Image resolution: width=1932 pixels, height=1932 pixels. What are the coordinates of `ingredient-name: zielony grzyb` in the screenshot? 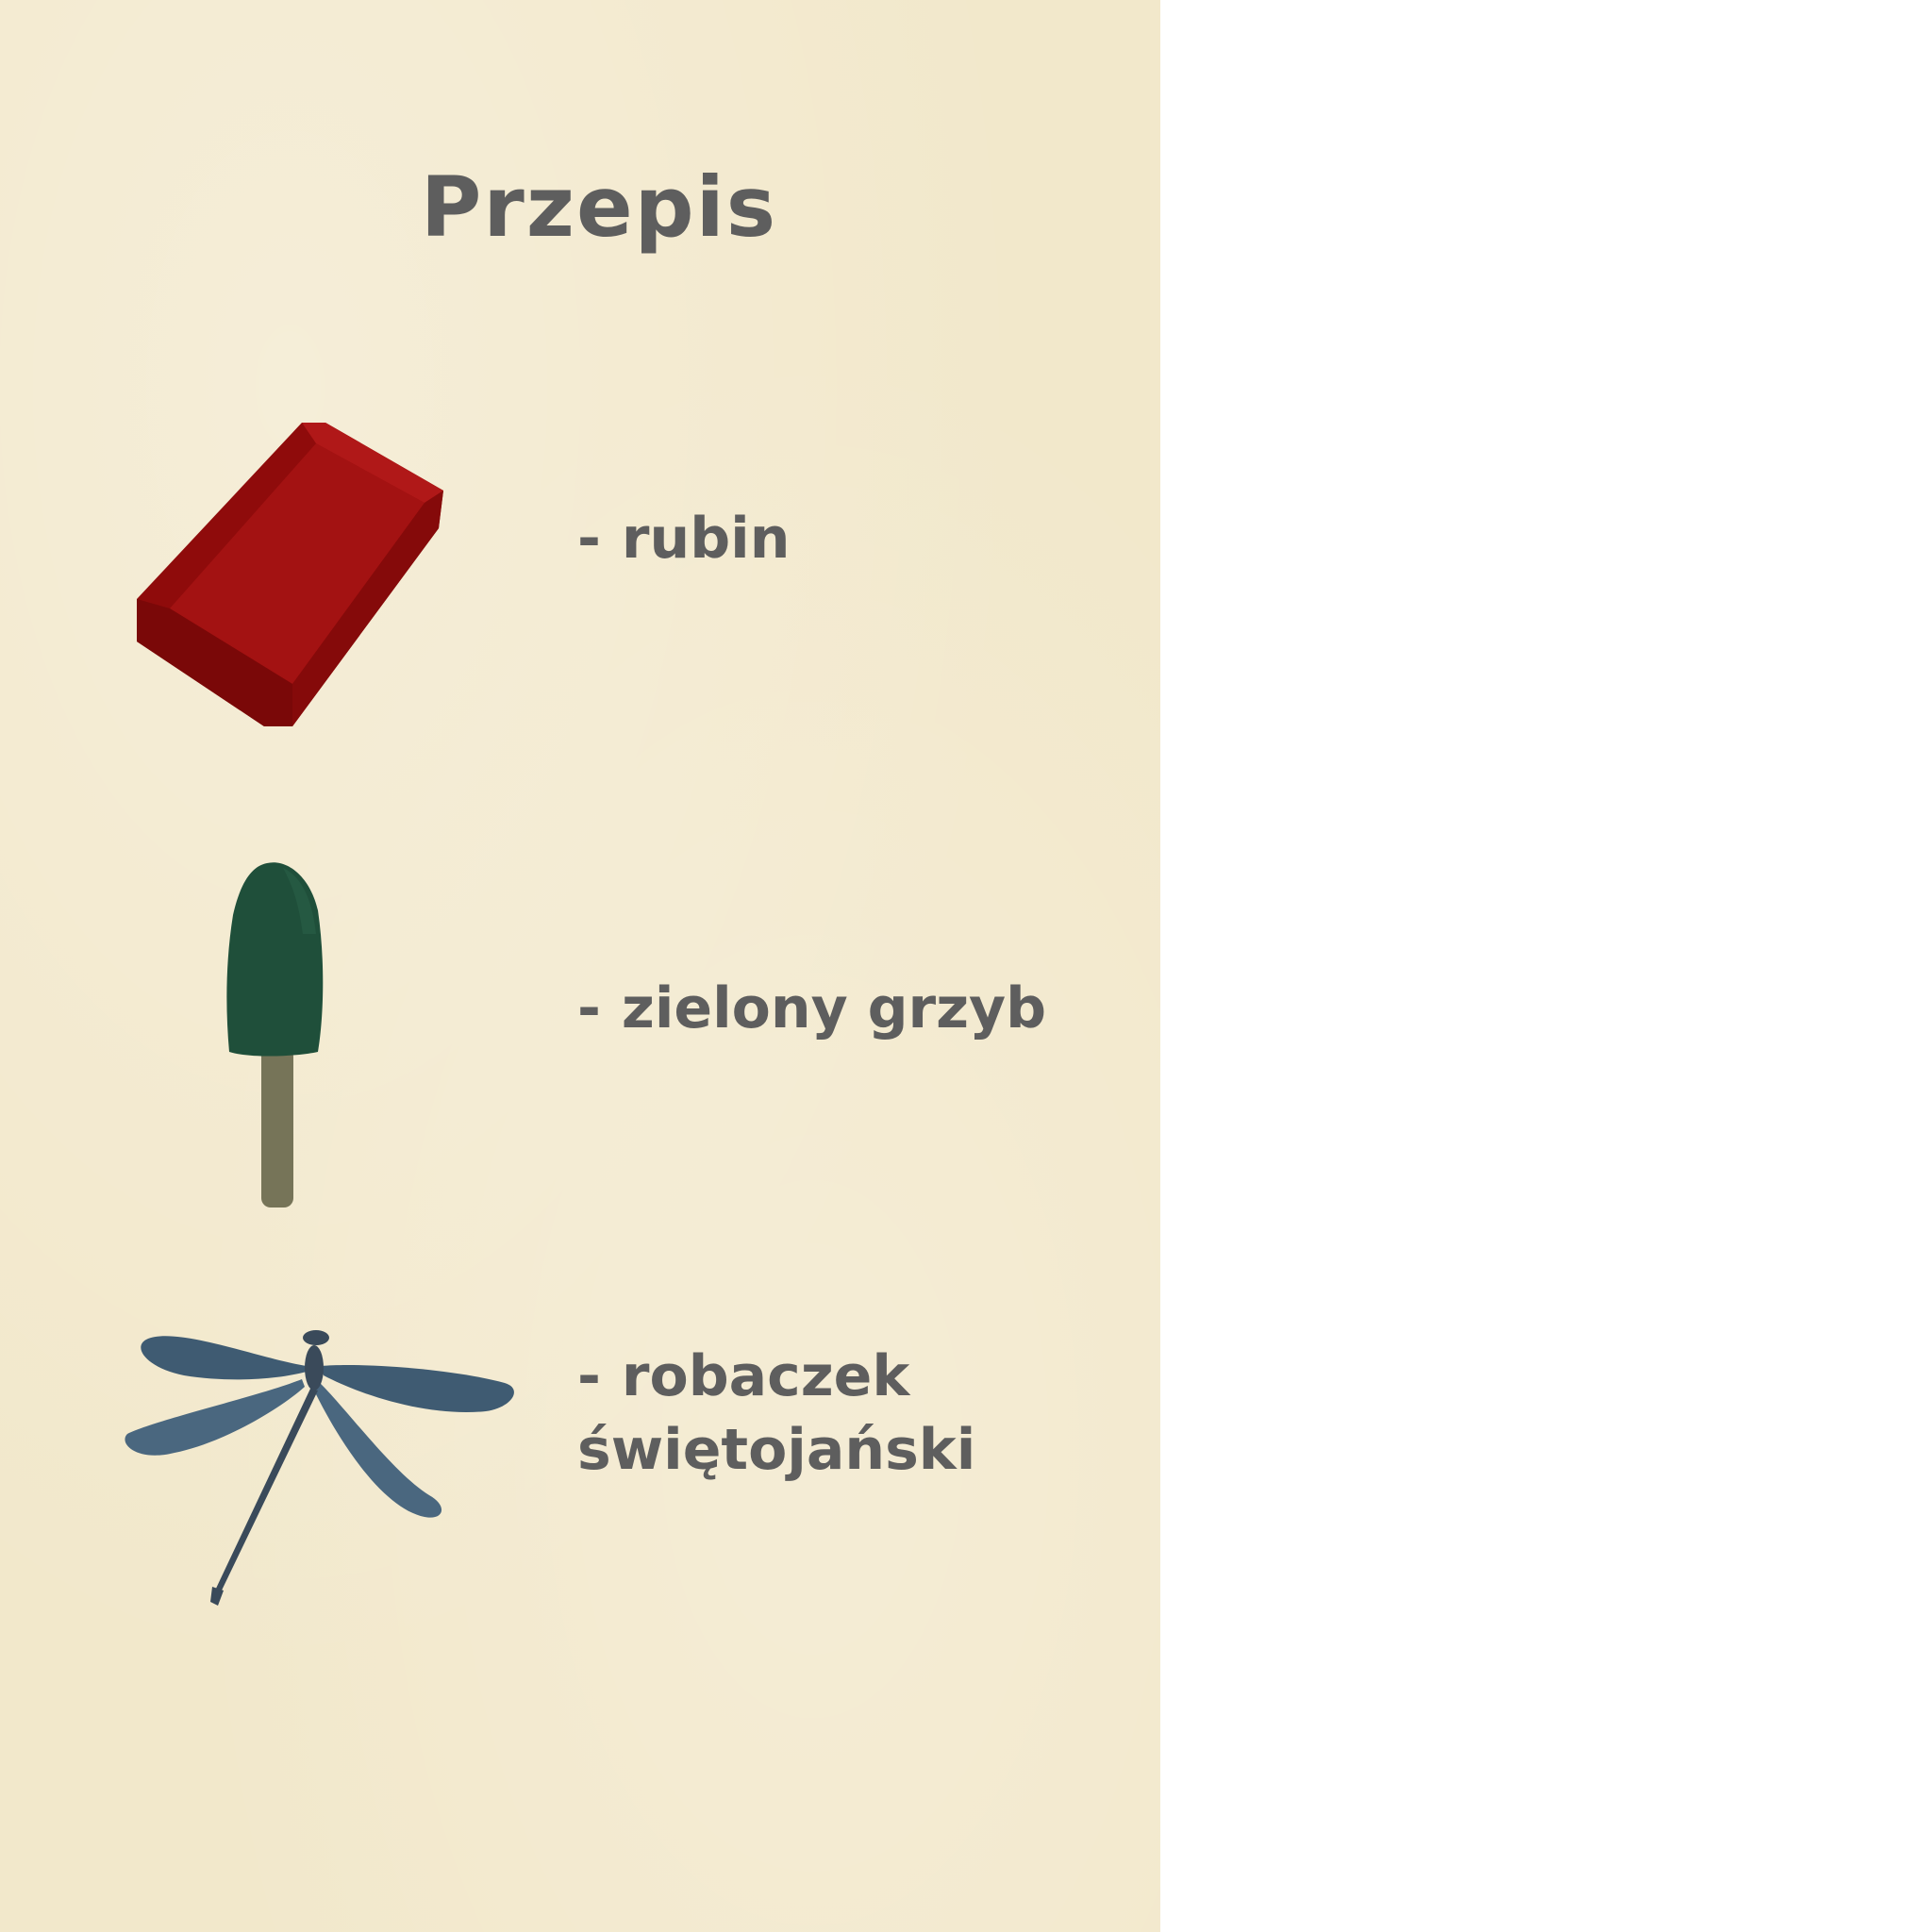 It's located at (834, 1008).